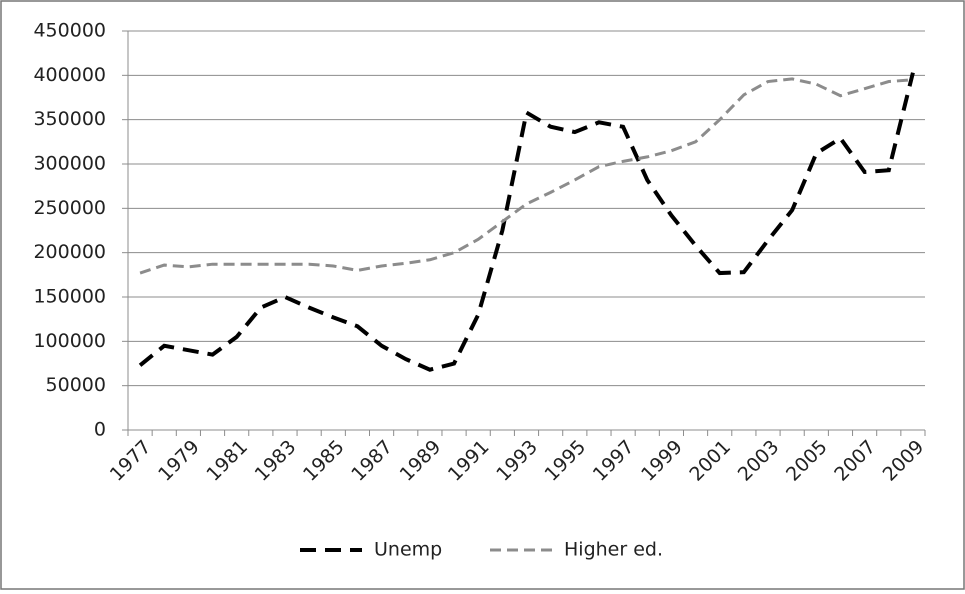 The height and width of the screenshot is (594, 965). Describe the element at coordinates (76, 385) in the screenshot. I see `y-tick-label: 50000` at that location.